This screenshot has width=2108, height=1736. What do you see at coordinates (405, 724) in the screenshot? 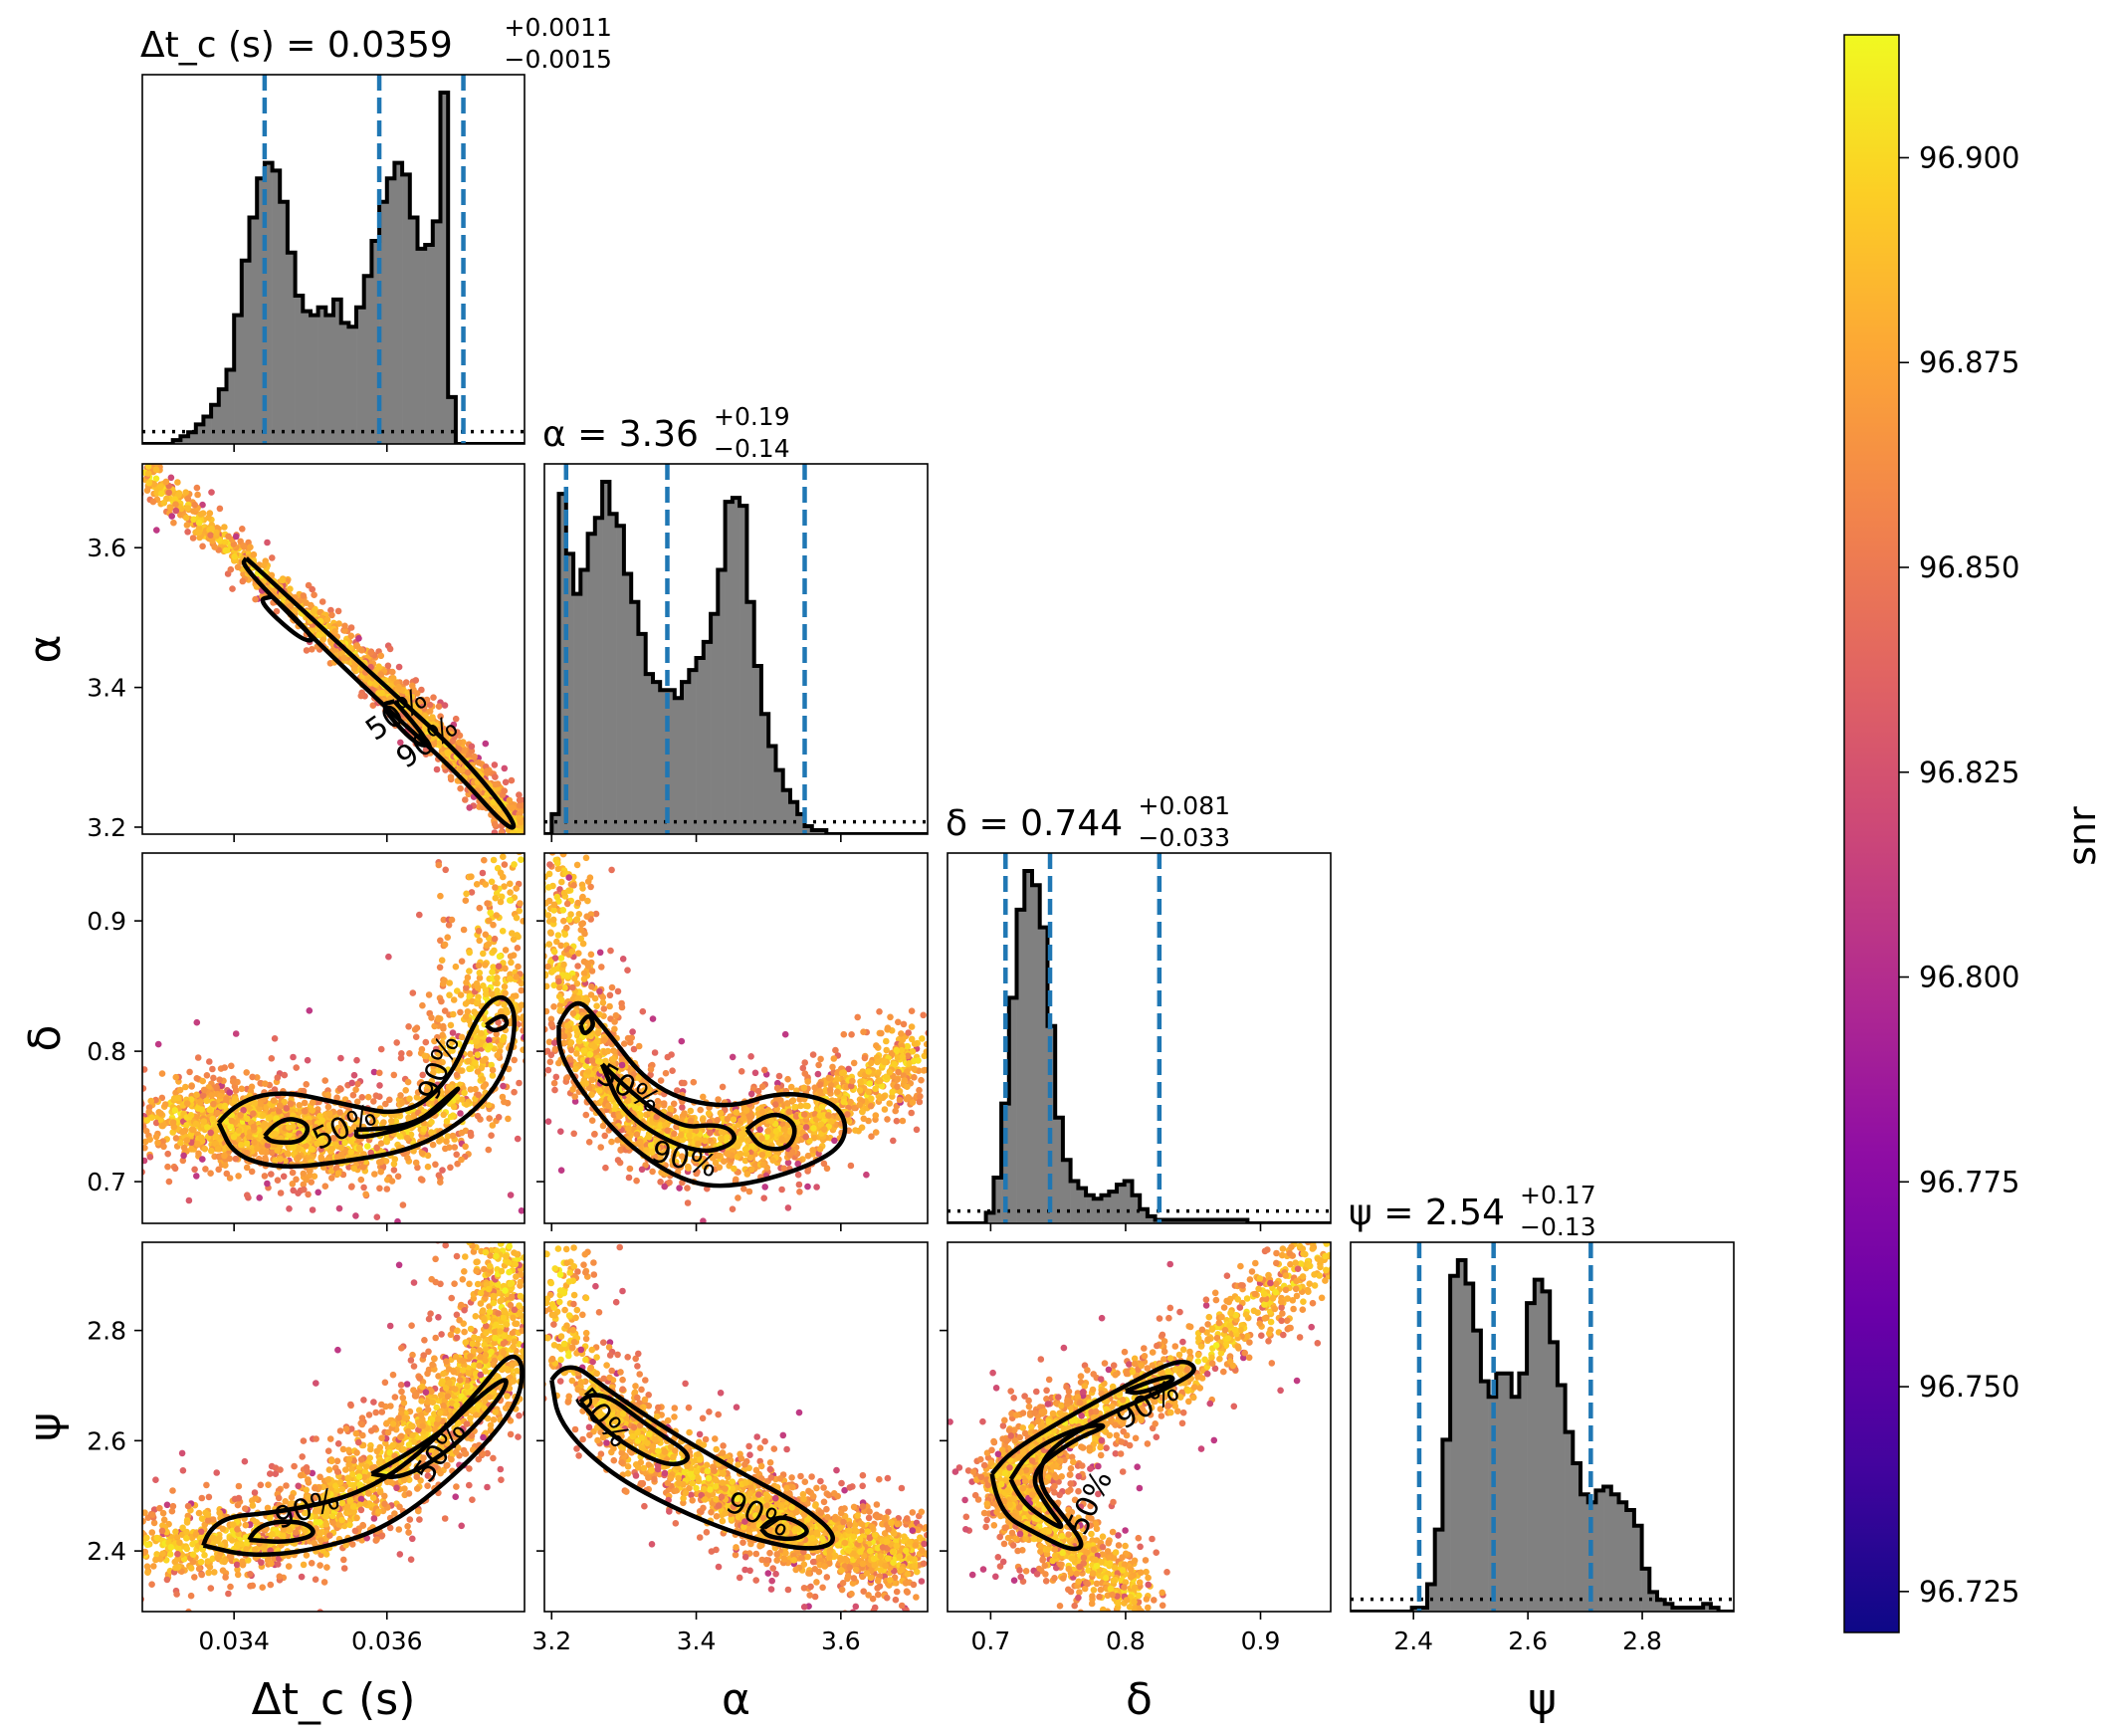
I see `contour-line` at bounding box center [405, 724].